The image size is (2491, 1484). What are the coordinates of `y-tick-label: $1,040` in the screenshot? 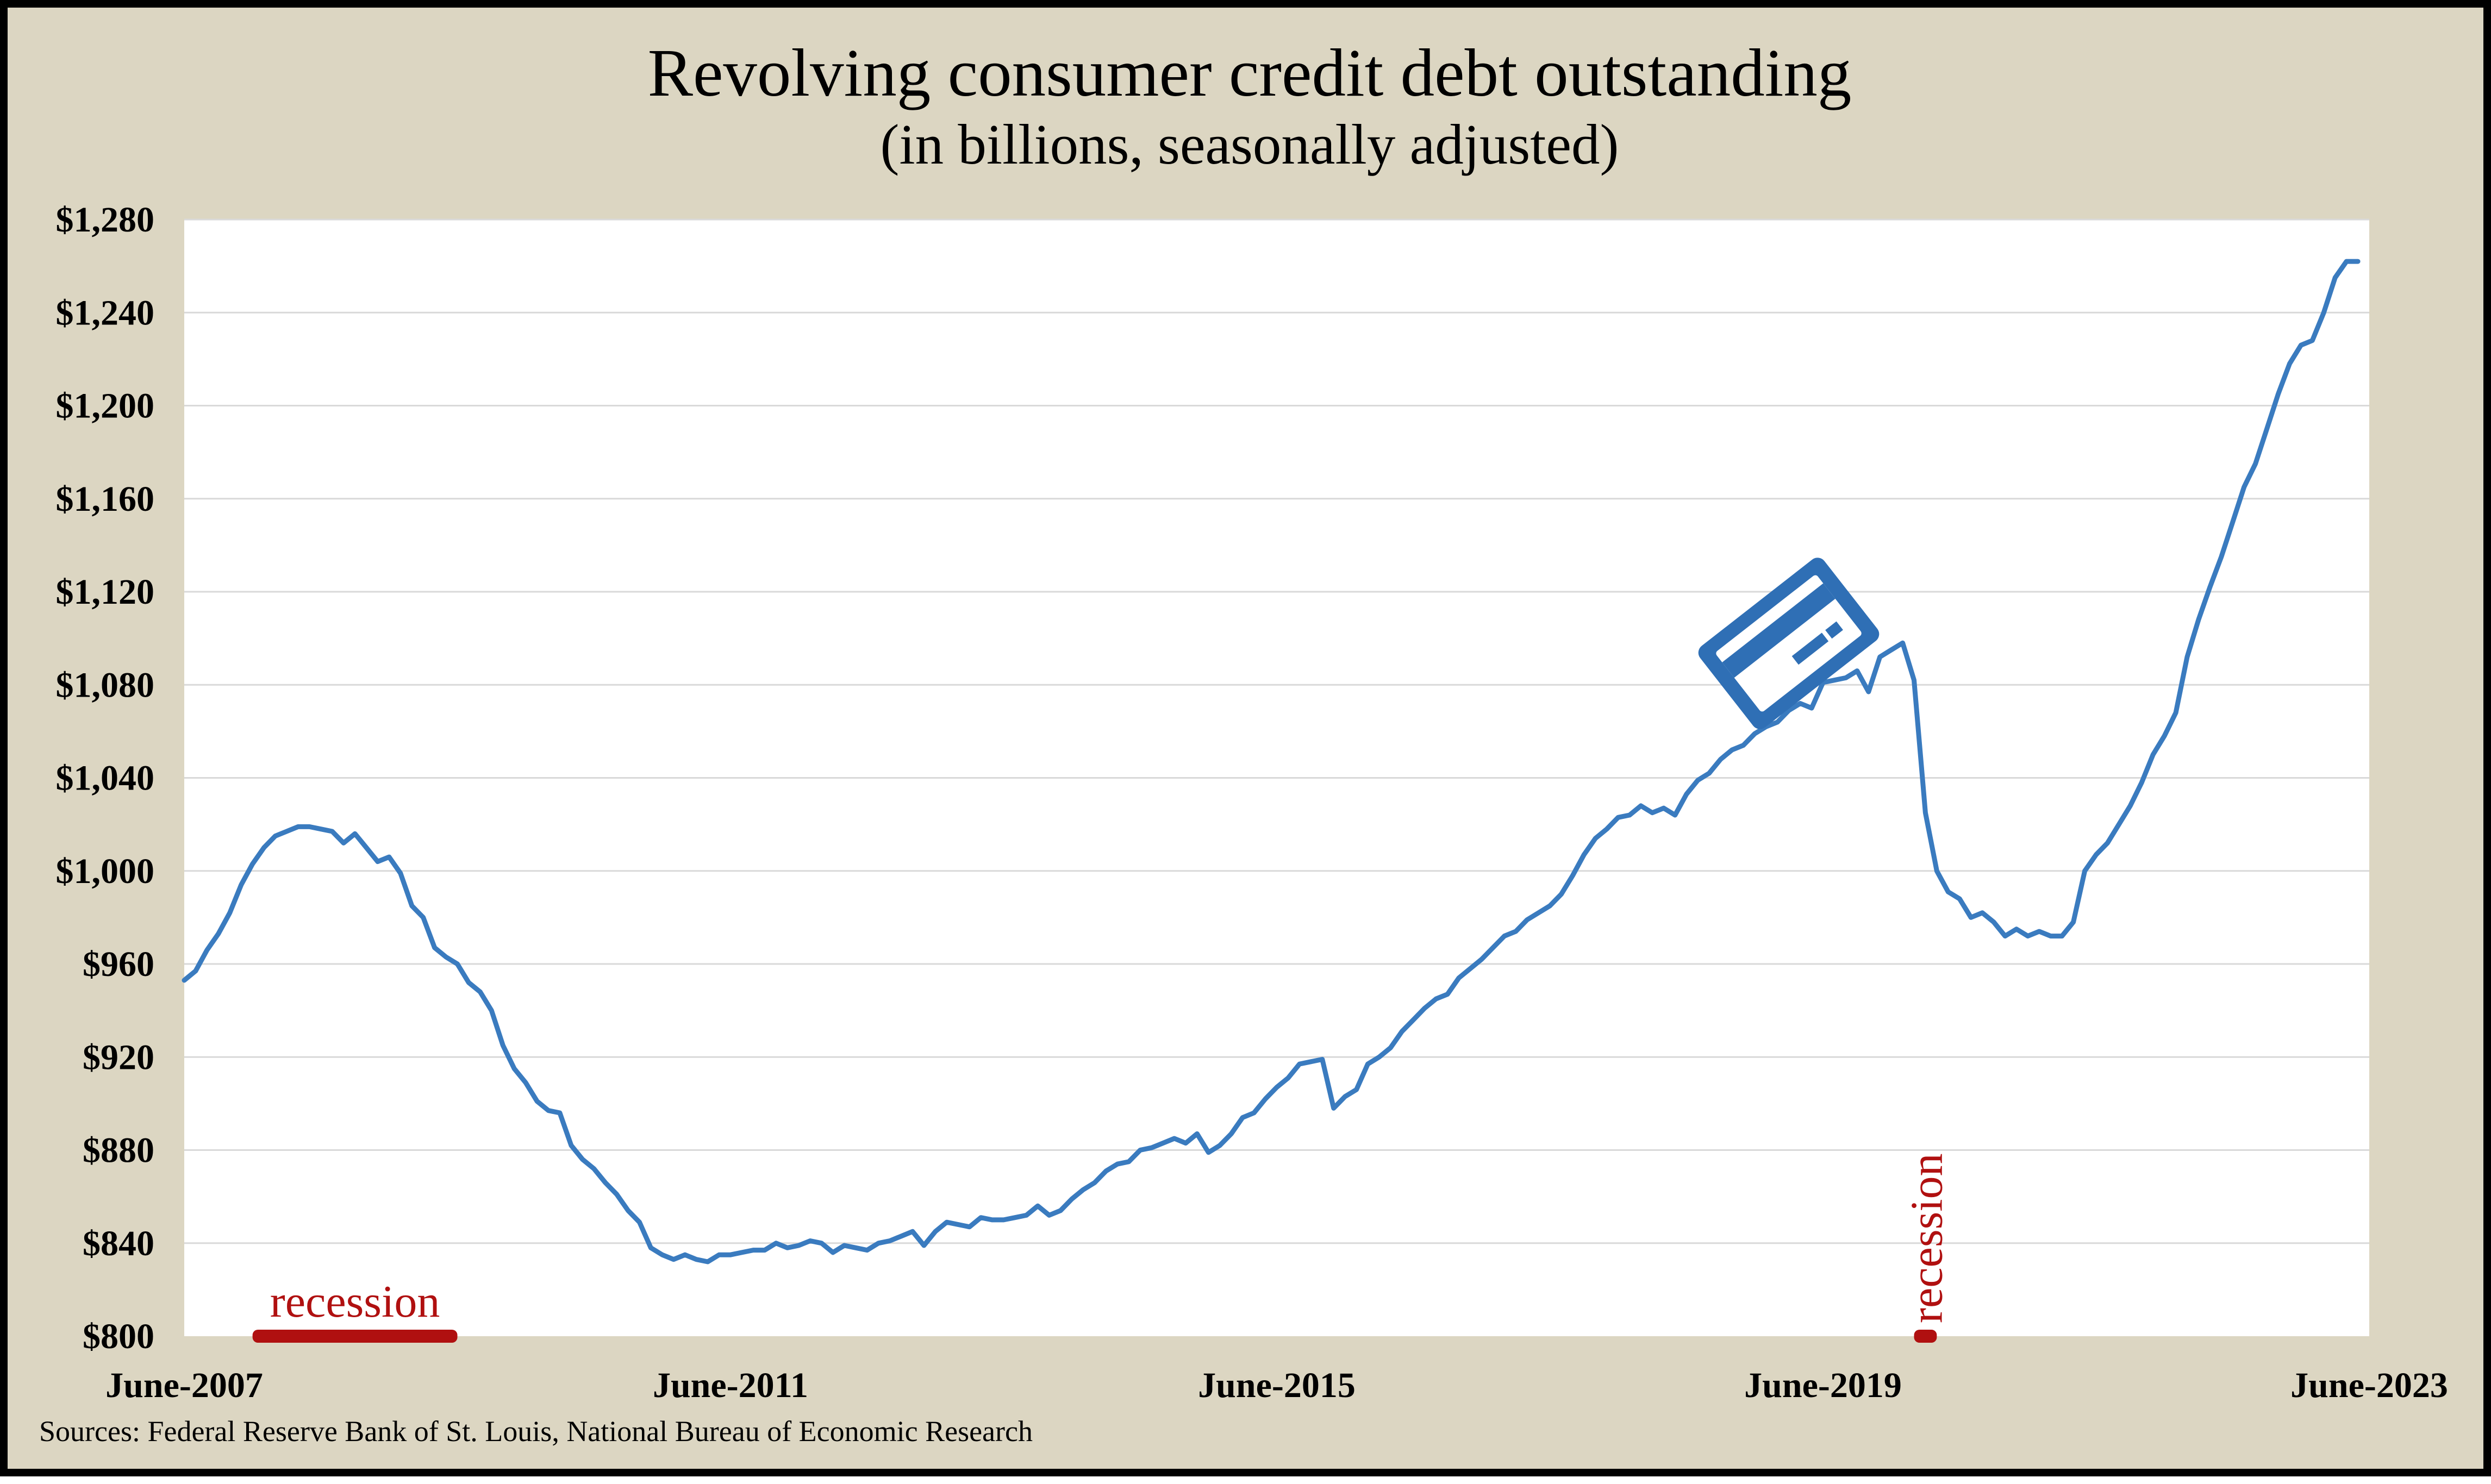 It's located at (105, 778).